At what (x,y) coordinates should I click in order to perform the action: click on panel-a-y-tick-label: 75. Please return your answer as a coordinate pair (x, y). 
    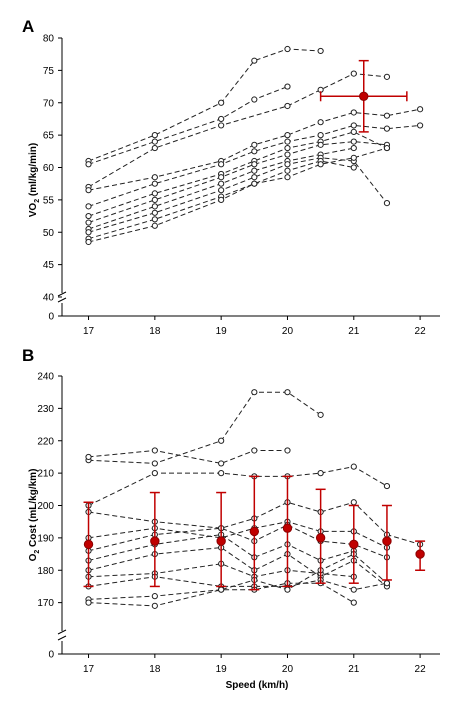
    Looking at the image, I should click on (49, 71).